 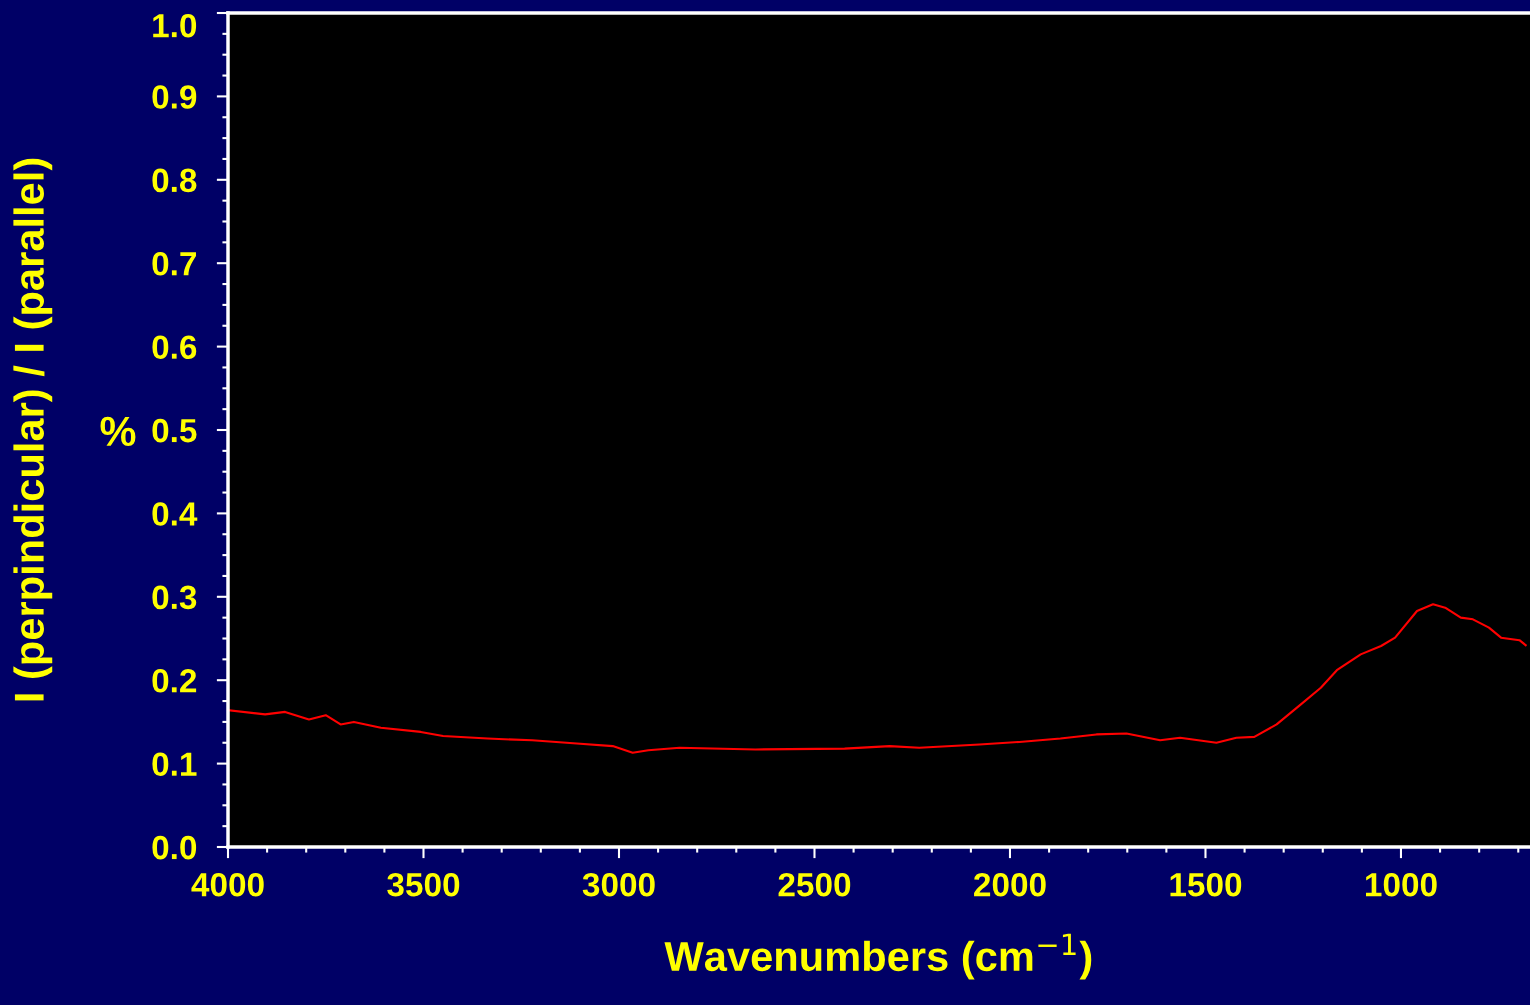 I want to click on y-tick-label: 0.7, so click(x=174, y=264).